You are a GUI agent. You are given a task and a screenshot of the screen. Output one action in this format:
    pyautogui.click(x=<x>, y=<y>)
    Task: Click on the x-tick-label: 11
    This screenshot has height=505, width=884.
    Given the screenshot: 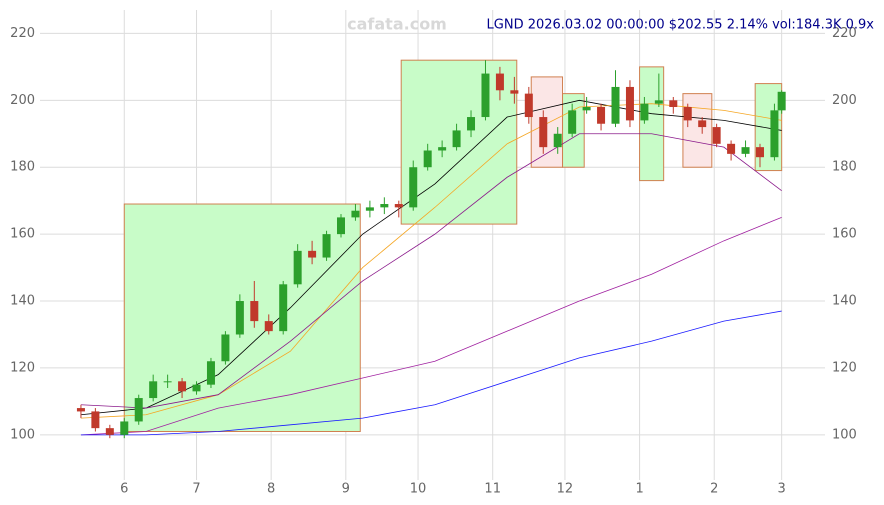 What is the action you would take?
    pyautogui.click(x=492, y=489)
    